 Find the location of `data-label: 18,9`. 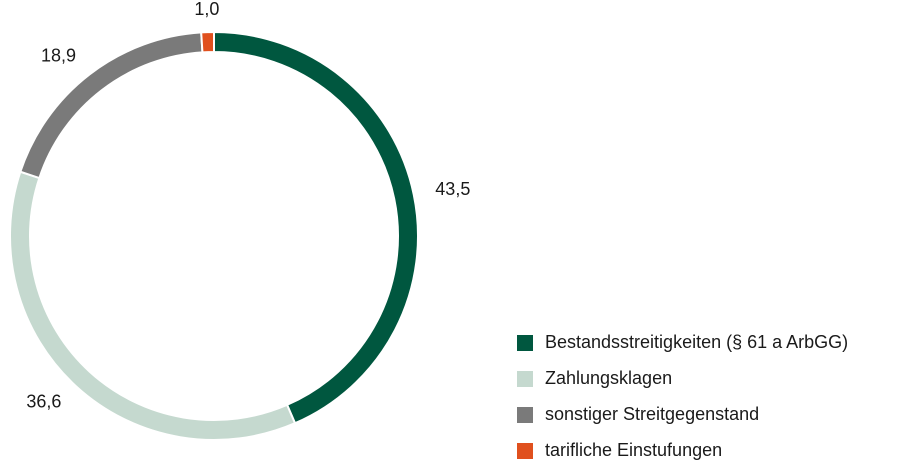

data-label: 18,9 is located at coordinates (58, 56).